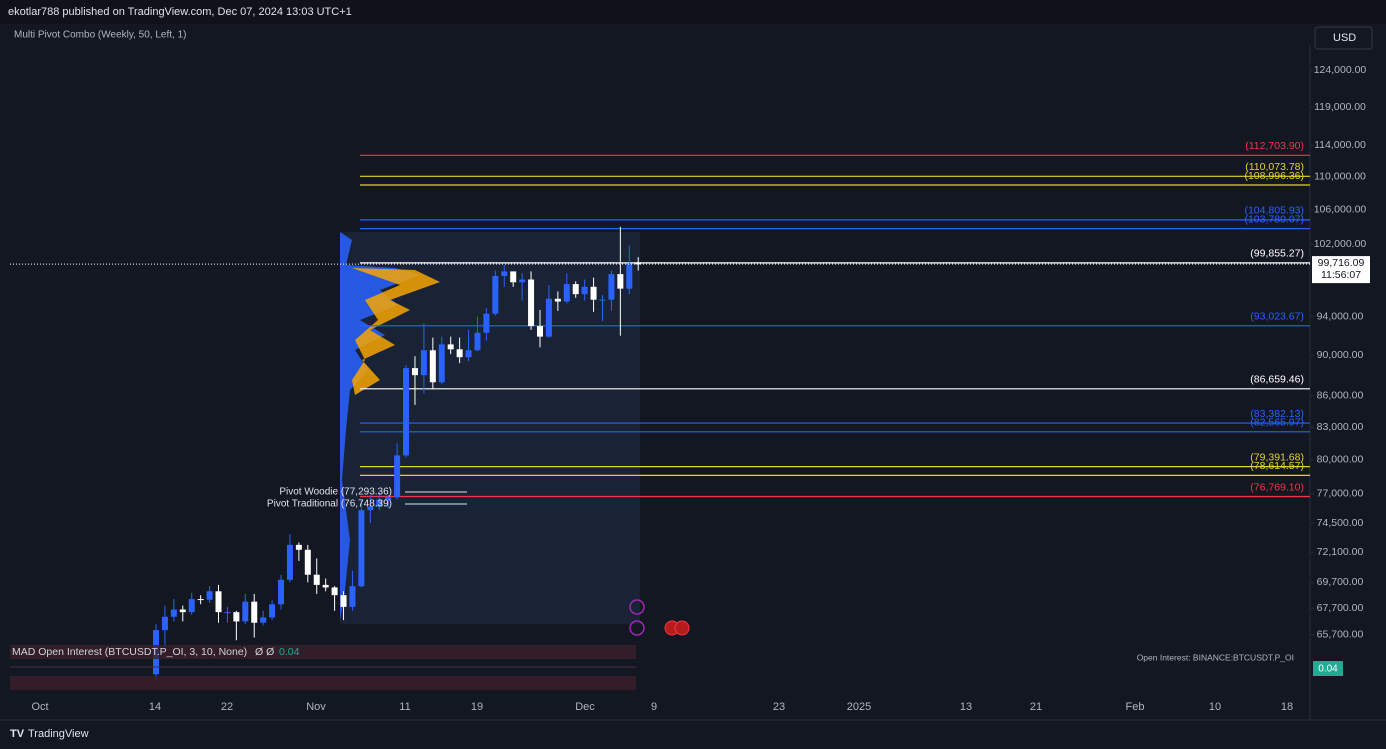 This screenshot has width=1386, height=749. Describe the element at coordinates (1287, 707) in the screenshot. I see `x-tick-label: 18` at that location.